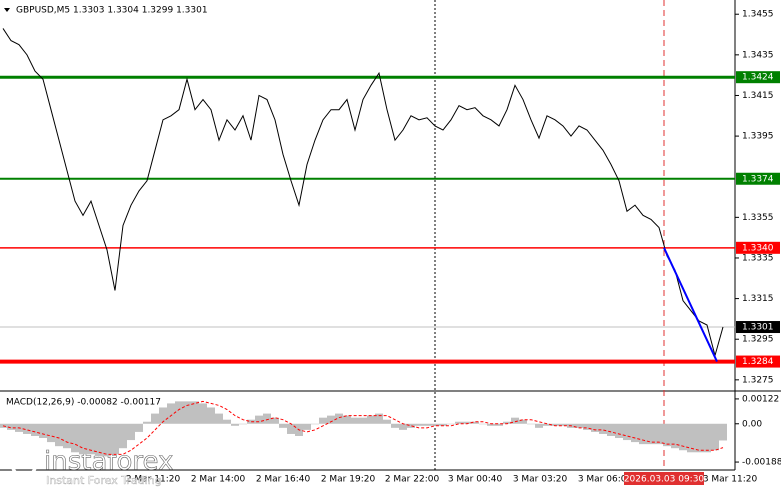 This screenshot has height=489, width=781. I want to click on y-tick-label: 1.3315, so click(758, 299).